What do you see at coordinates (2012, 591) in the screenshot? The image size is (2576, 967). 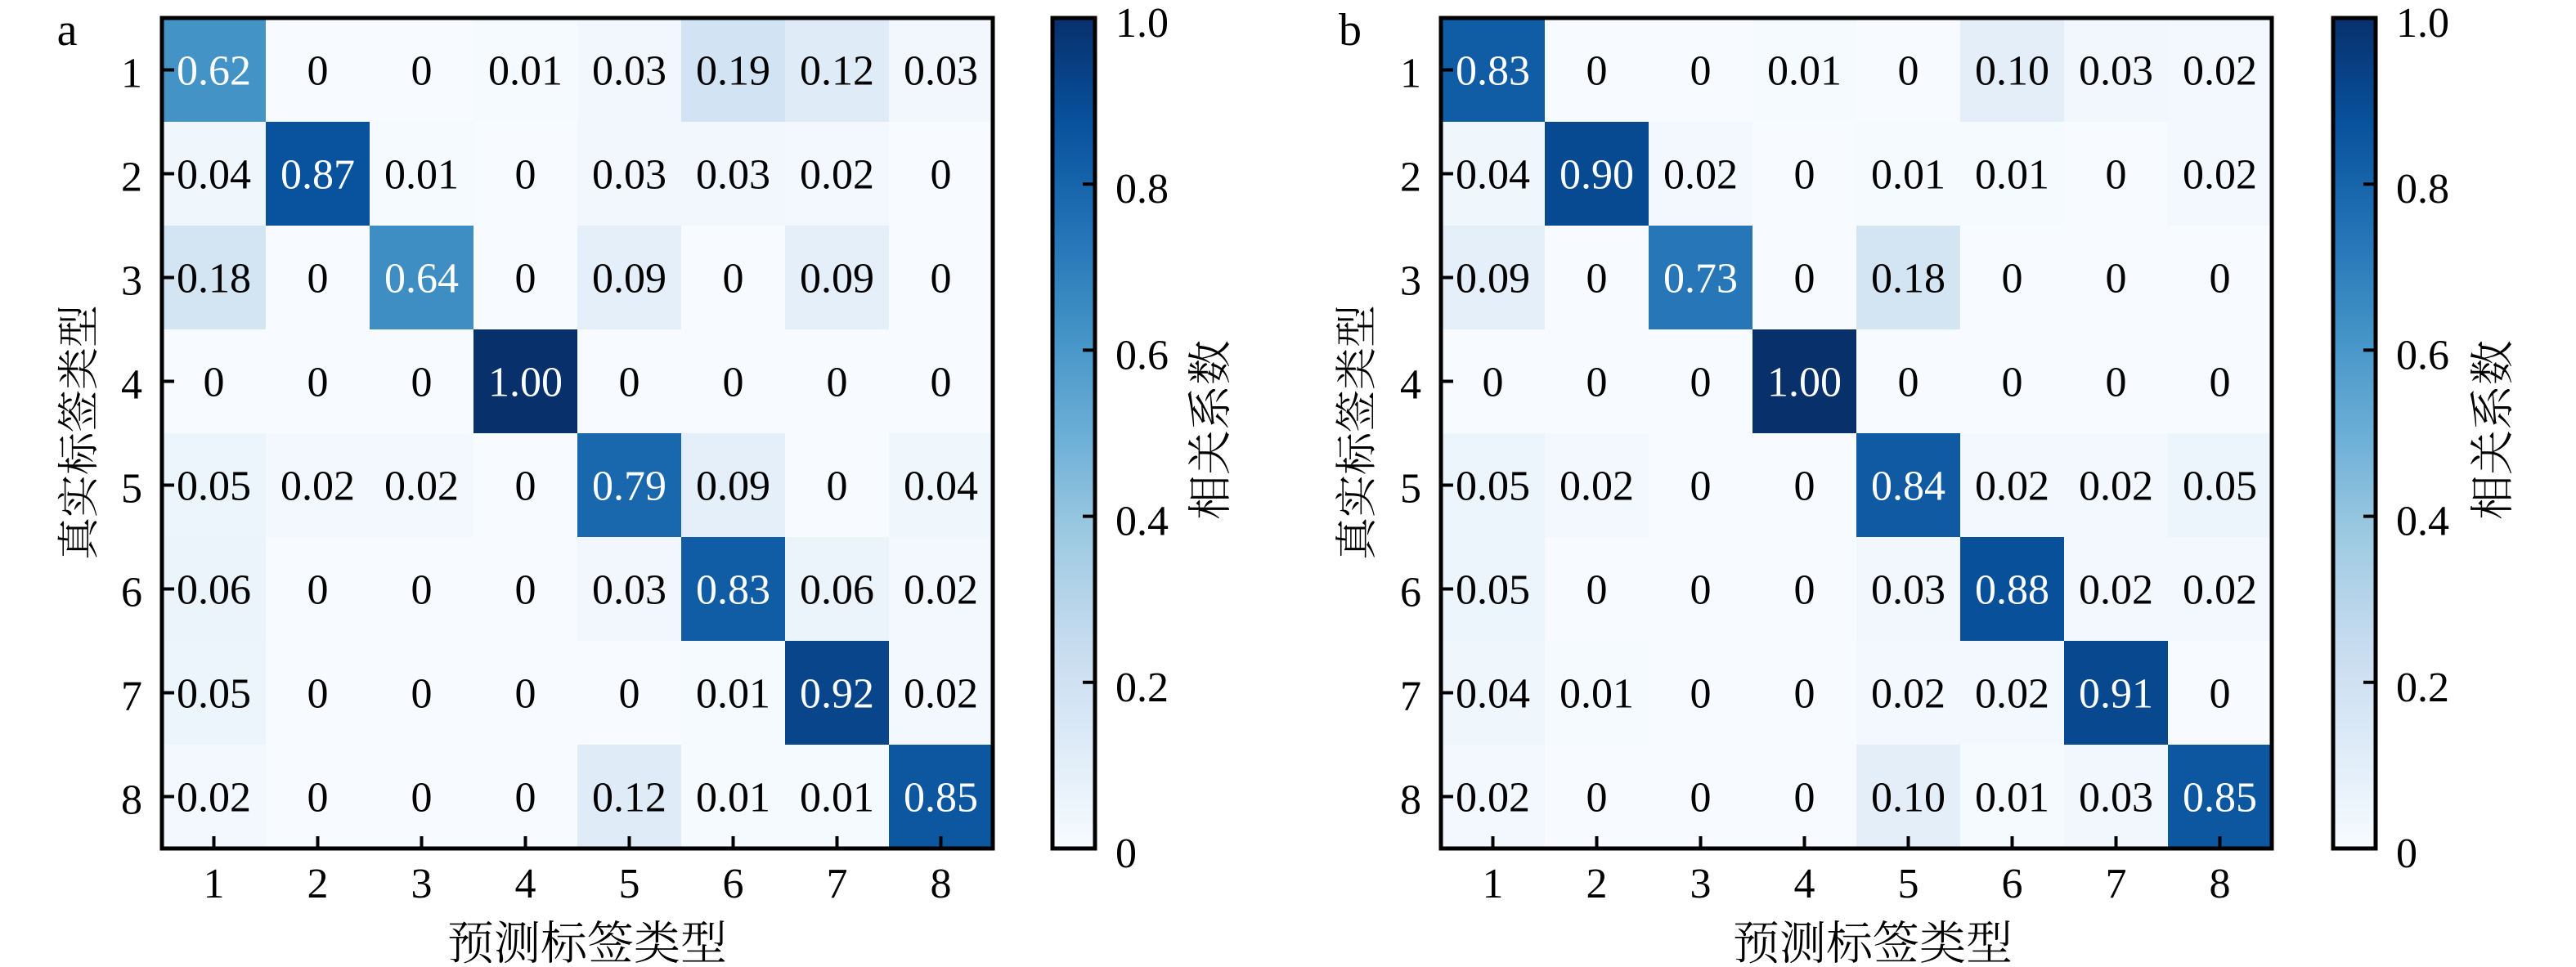 I see `svg-text: 0.88` at bounding box center [2012, 591].